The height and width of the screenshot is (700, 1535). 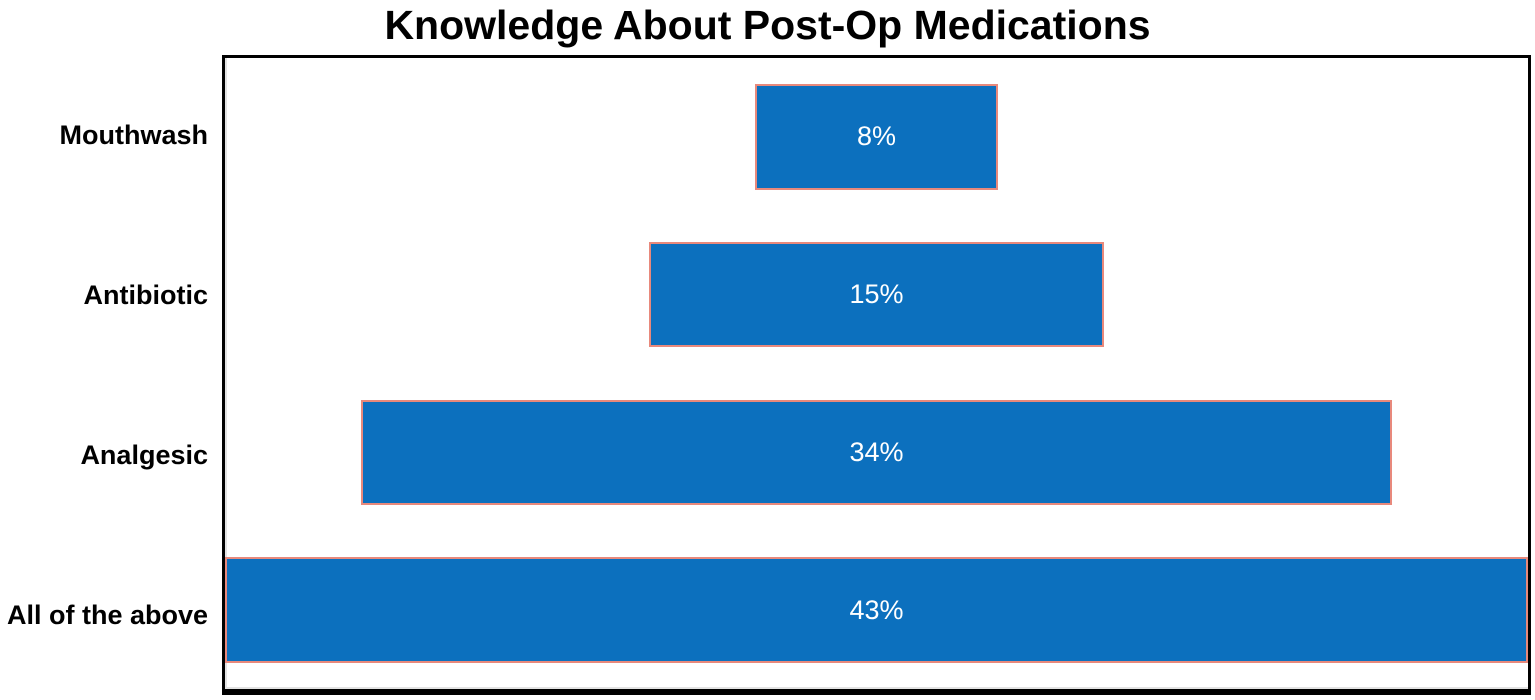 I want to click on bar-all-of-the-above: 43%, so click(x=876, y=610).